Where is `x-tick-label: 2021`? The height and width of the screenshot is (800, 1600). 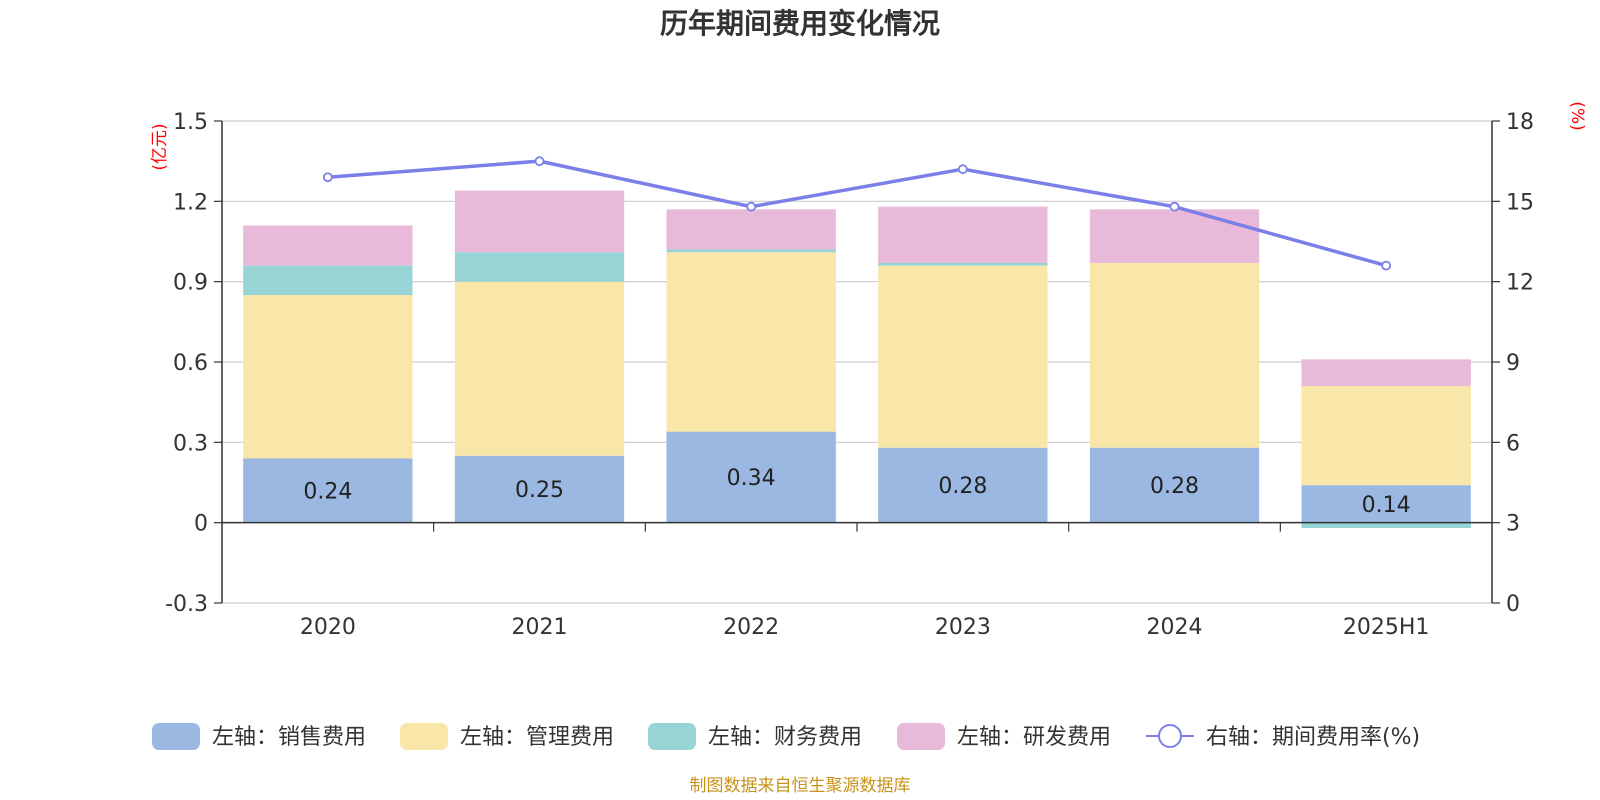
x-tick-label: 2021 is located at coordinates (540, 627).